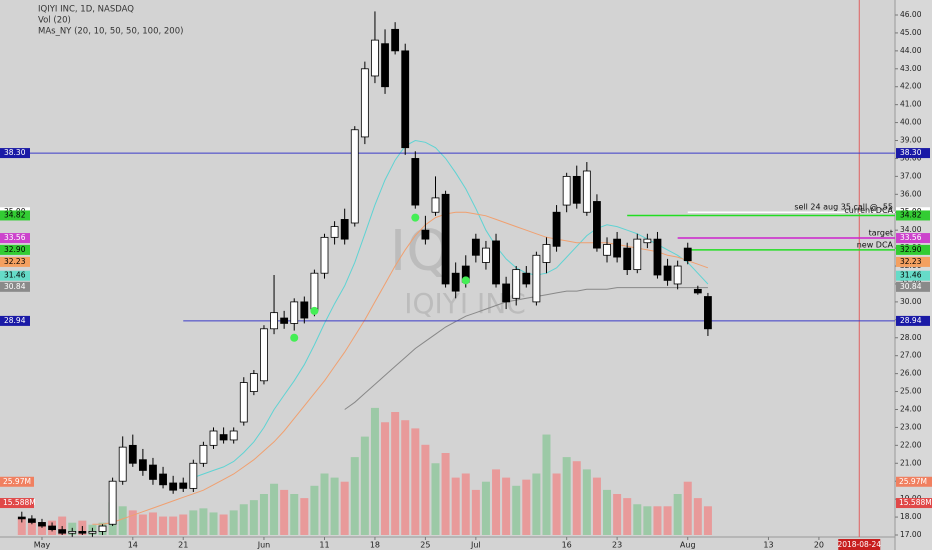  What do you see at coordinates (324, 545) in the screenshot?
I see `x-tick-label: 11` at bounding box center [324, 545].